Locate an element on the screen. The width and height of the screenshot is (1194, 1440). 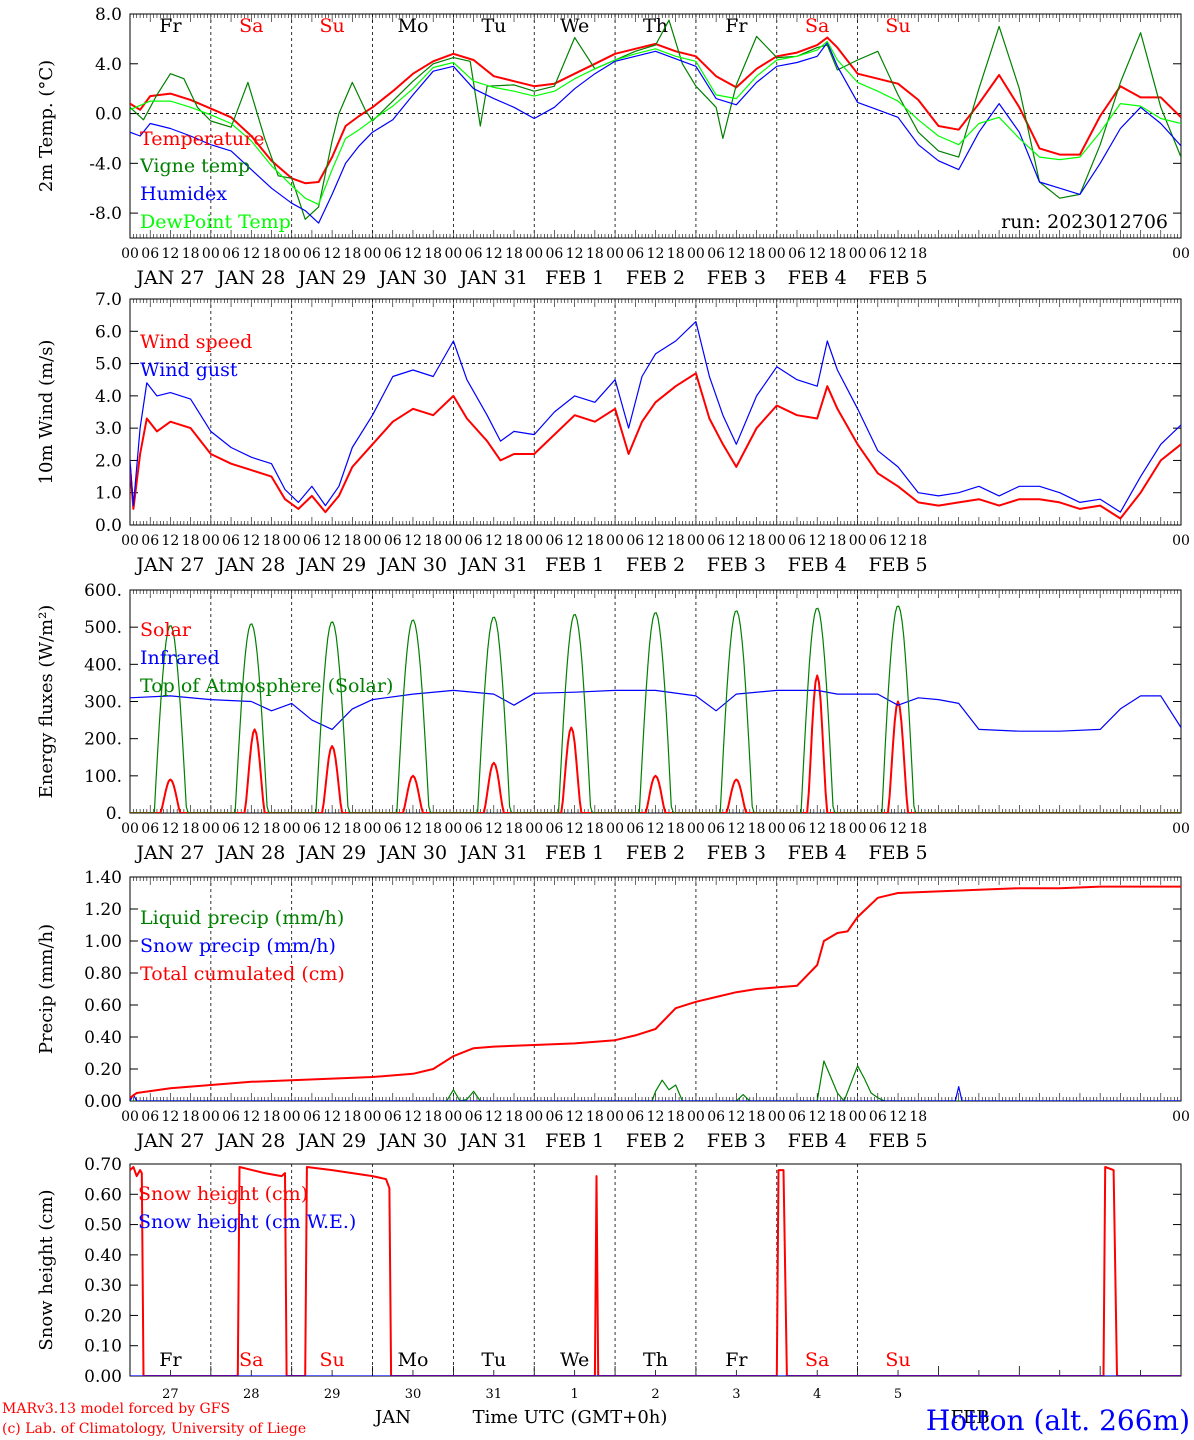
y-tick-label: 0.20 is located at coordinates (103, 1316).